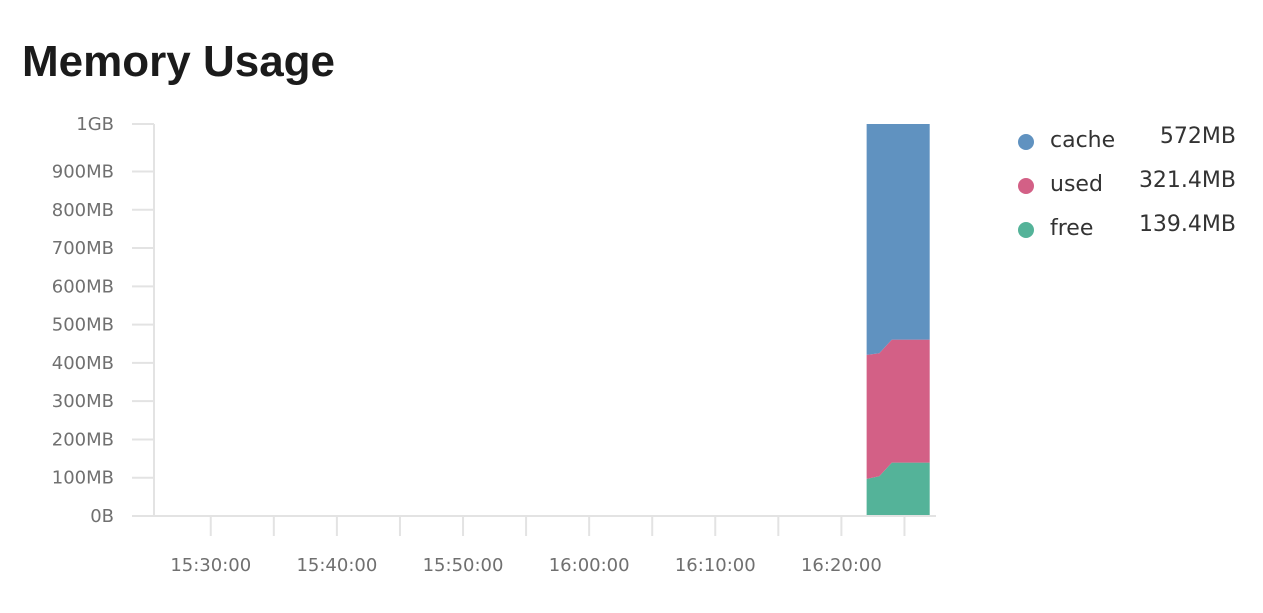 This screenshot has height=613, width=1263. I want to click on series-area-free, so click(898, 489).